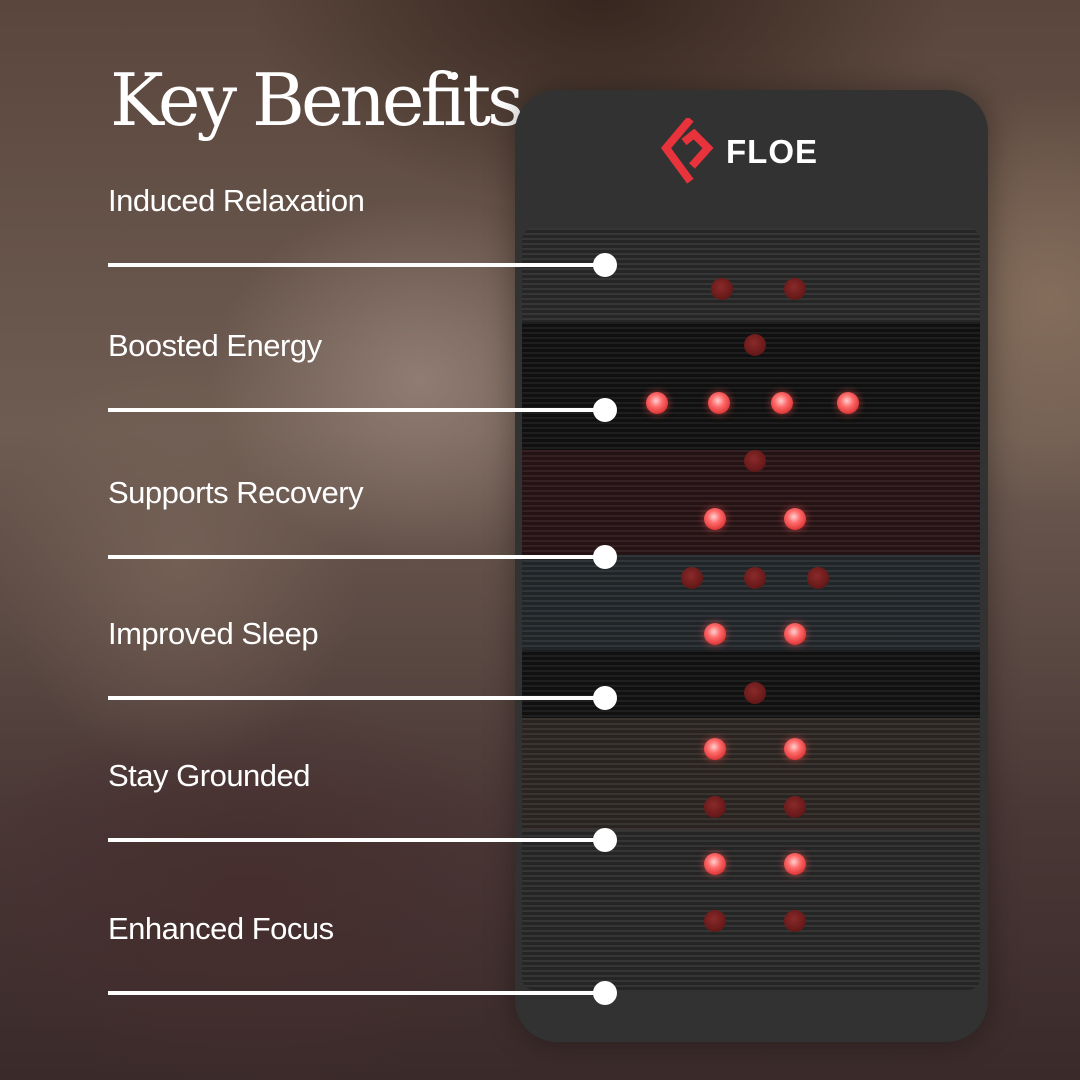 This screenshot has height=1080, width=1080. What do you see at coordinates (772, 151) in the screenshot?
I see `brand-name: FLOE` at bounding box center [772, 151].